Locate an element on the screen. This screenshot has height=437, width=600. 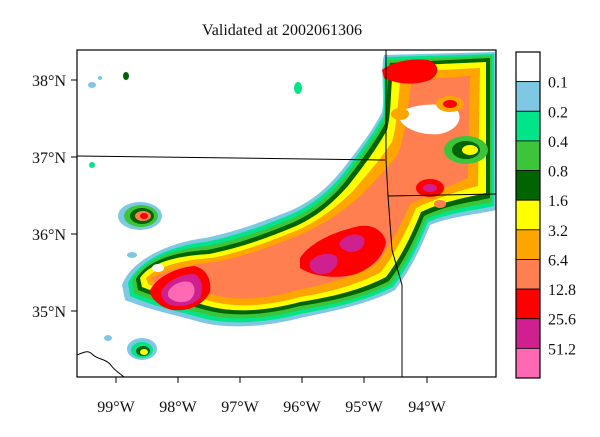
latitude-axis: 38°N 37°N 36°N 35°N is located at coordinates (54, 197).